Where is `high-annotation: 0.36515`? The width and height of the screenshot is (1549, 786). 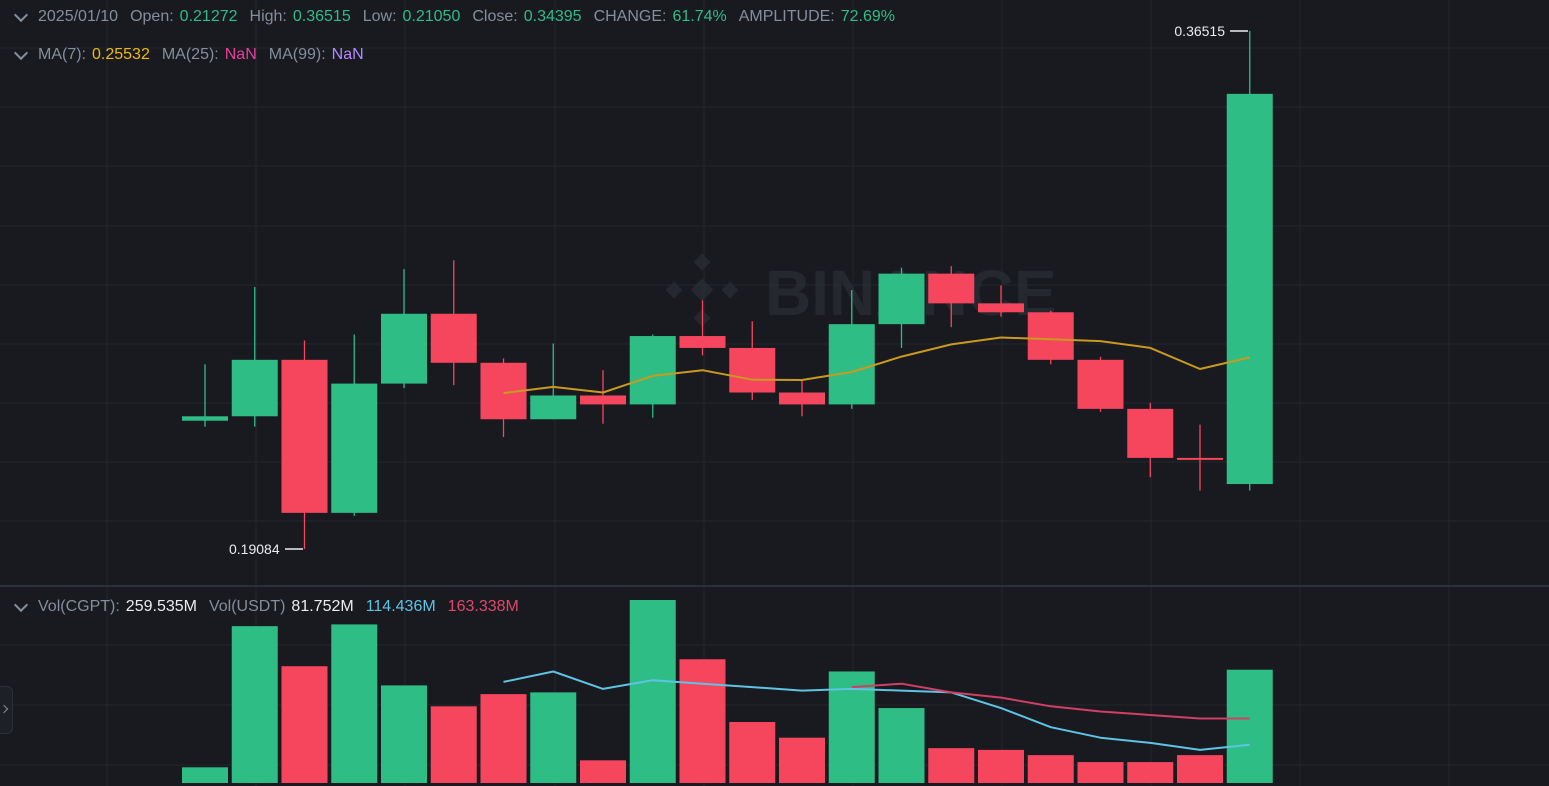 high-annotation: 0.36515 is located at coordinates (1211, 31).